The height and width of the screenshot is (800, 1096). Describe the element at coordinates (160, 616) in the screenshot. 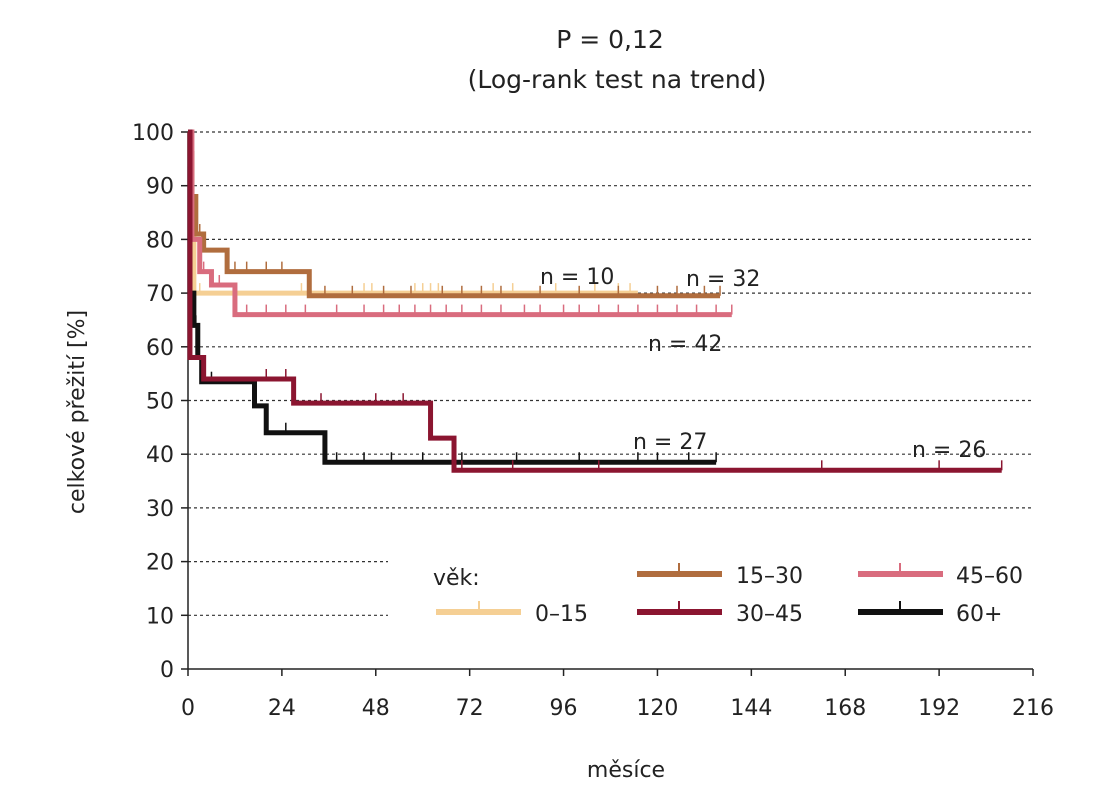

I see `y-tick-label-10: 10` at that location.